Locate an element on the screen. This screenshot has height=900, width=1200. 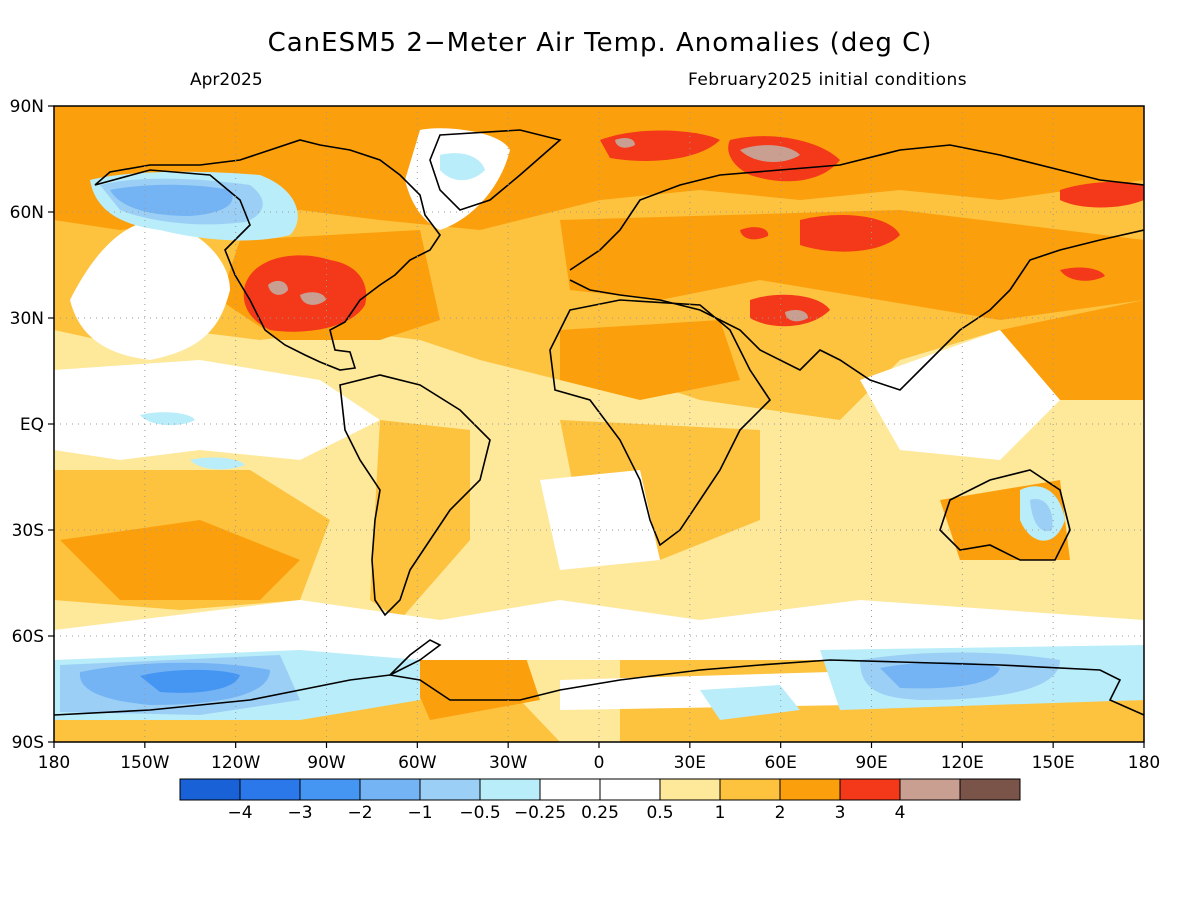
lon-tick-label: 90E is located at coordinates (871, 763).